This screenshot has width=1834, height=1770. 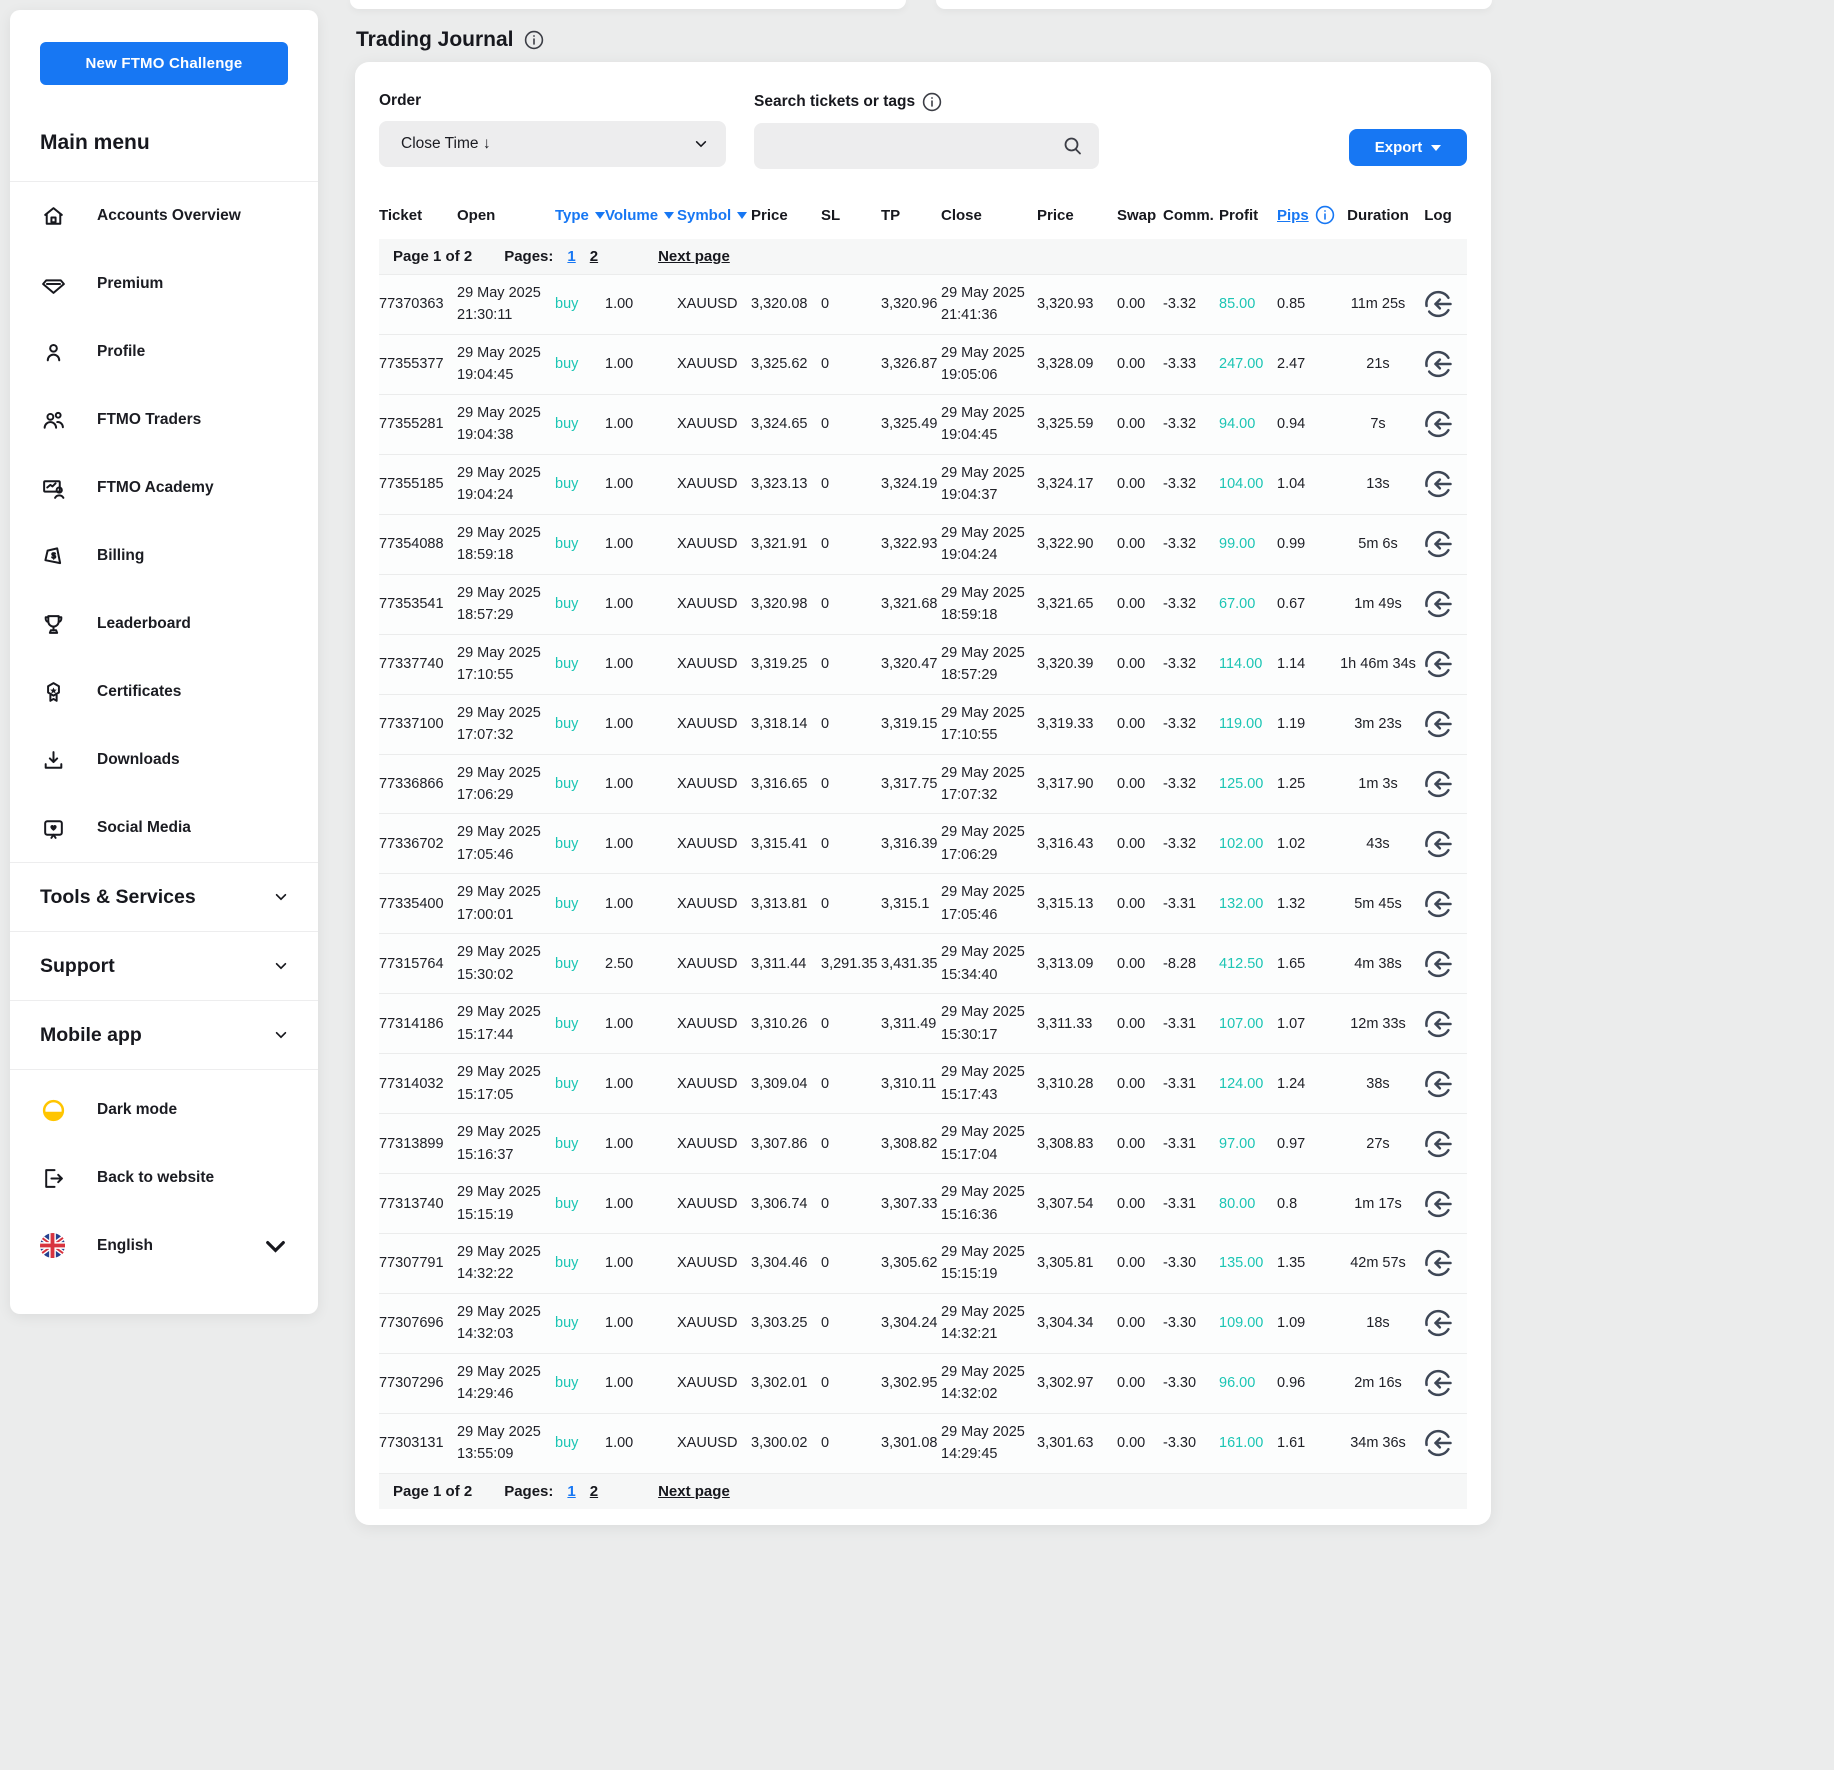 What do you see at coordinates (707, 484) in the screenshot?
I see `cell-symbol: XAUUSD` at bounding box center [707, 484].